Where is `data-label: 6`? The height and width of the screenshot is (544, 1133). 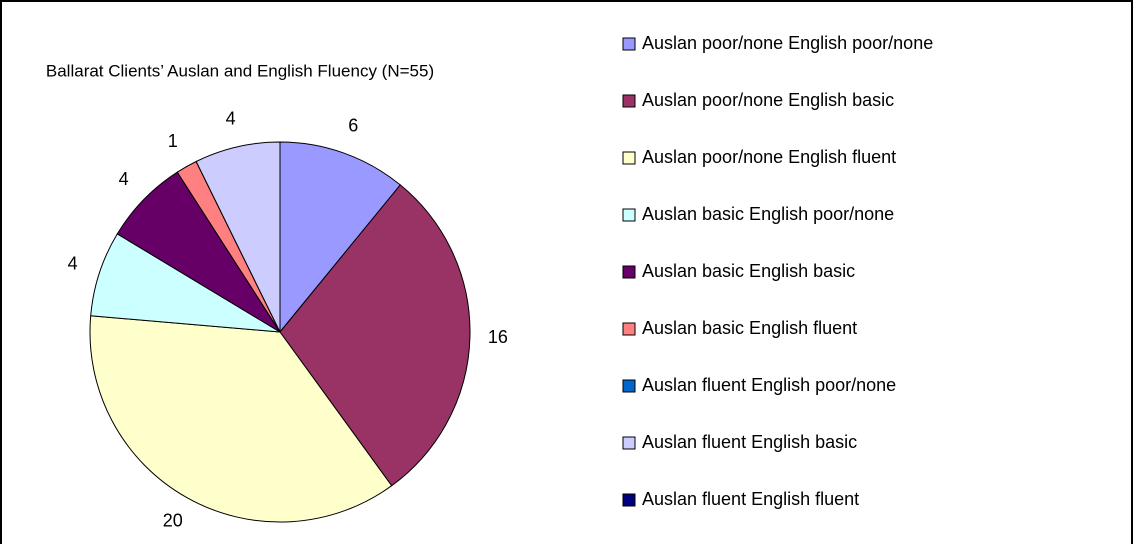
data-label: 6 is located at coordinates (353, 125).